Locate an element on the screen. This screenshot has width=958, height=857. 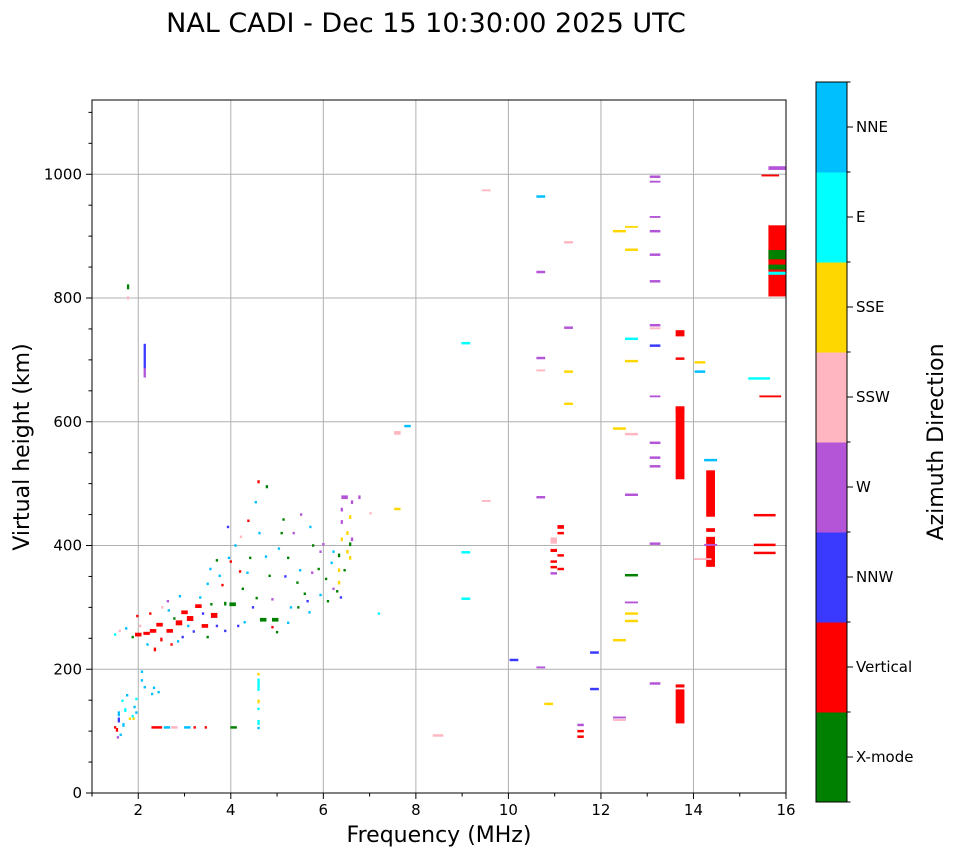
y-tick-label: 600 is located at coordinates (67, 422).